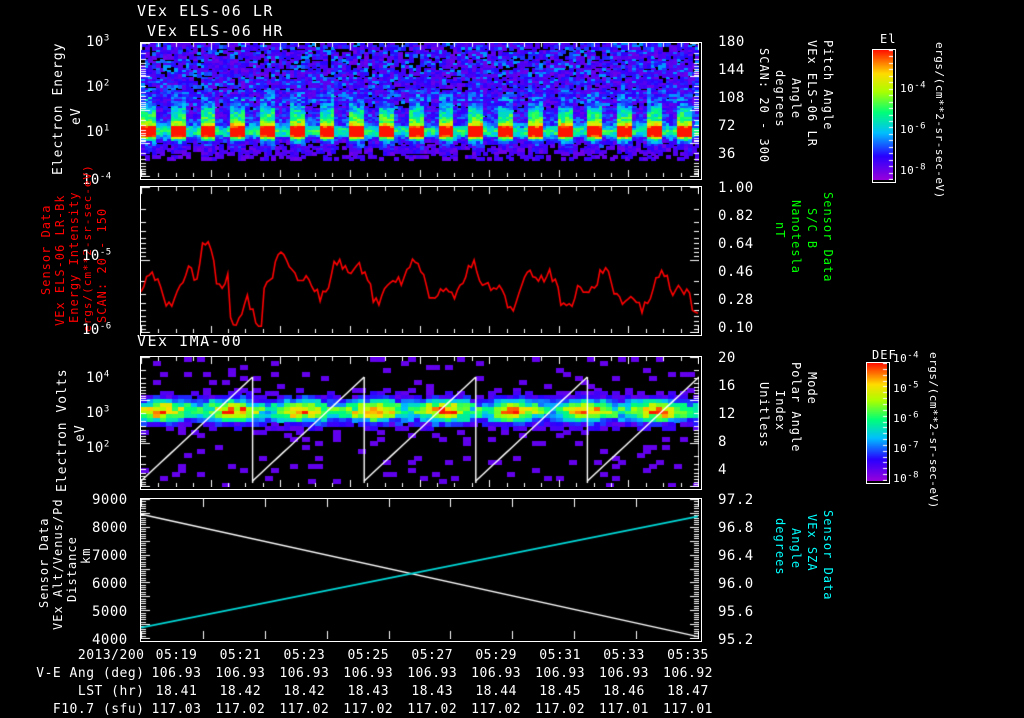  Describe the element at coordinates (60, 260) in the screenshot. I see `panel2-left-label-instrument: VEx ELS-06 LR-Bk` at that location.